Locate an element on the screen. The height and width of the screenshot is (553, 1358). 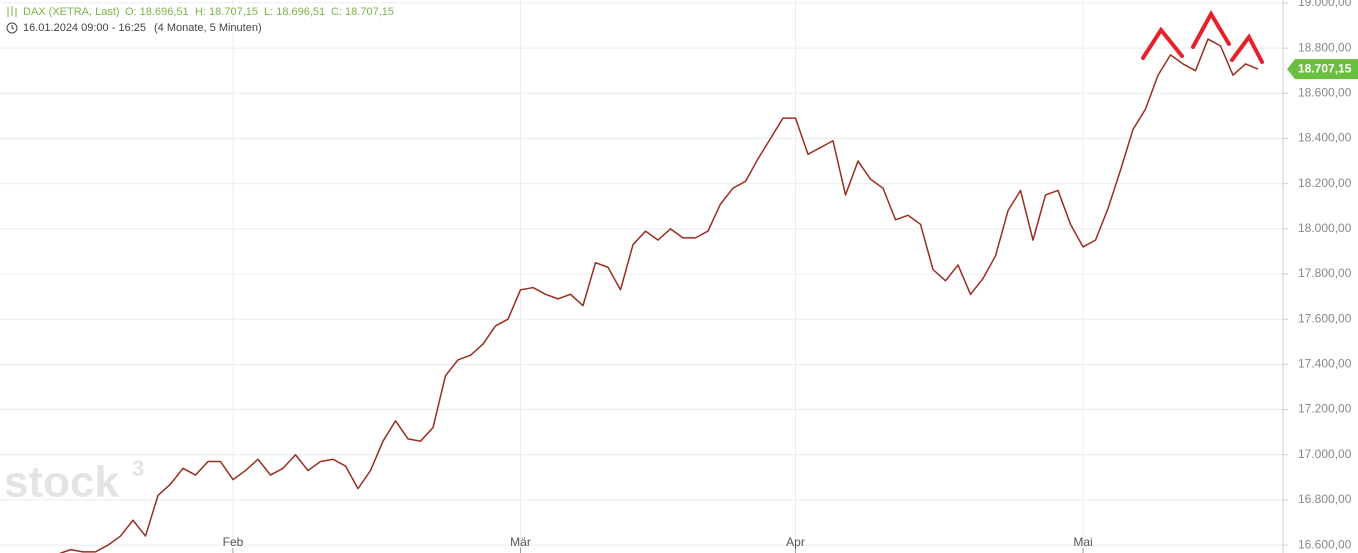
peak-left is located at coordinates (1162, 43).